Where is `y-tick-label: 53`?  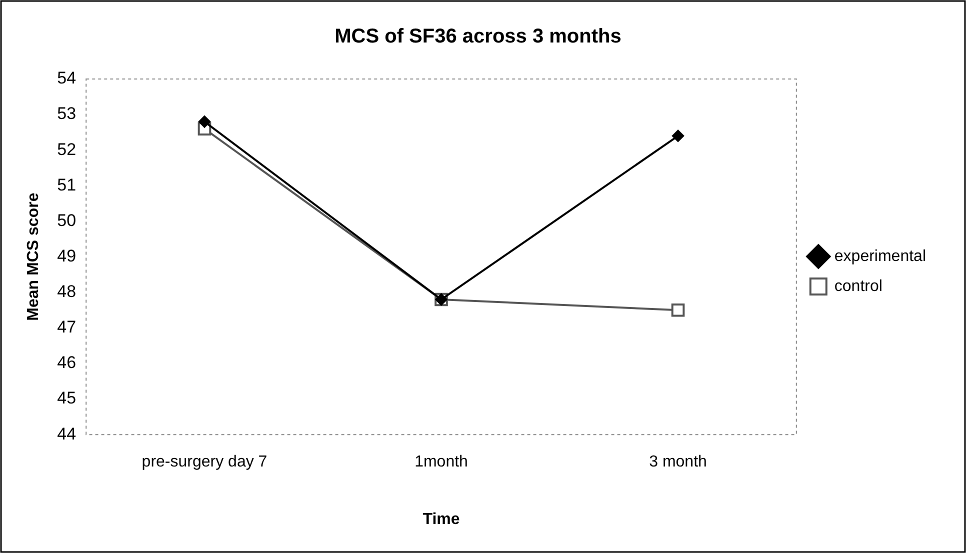 y-tick-label: 53 is located at coordinates (66, 114).